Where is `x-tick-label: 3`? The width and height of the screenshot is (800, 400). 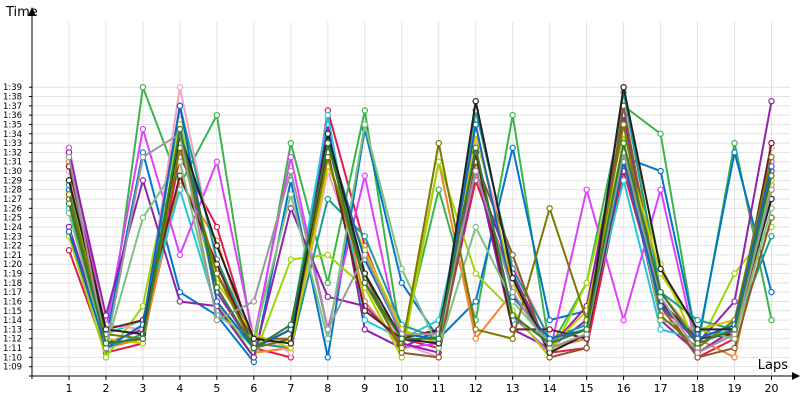 x-tick-label: 3 is located at coordinates (142, 388).